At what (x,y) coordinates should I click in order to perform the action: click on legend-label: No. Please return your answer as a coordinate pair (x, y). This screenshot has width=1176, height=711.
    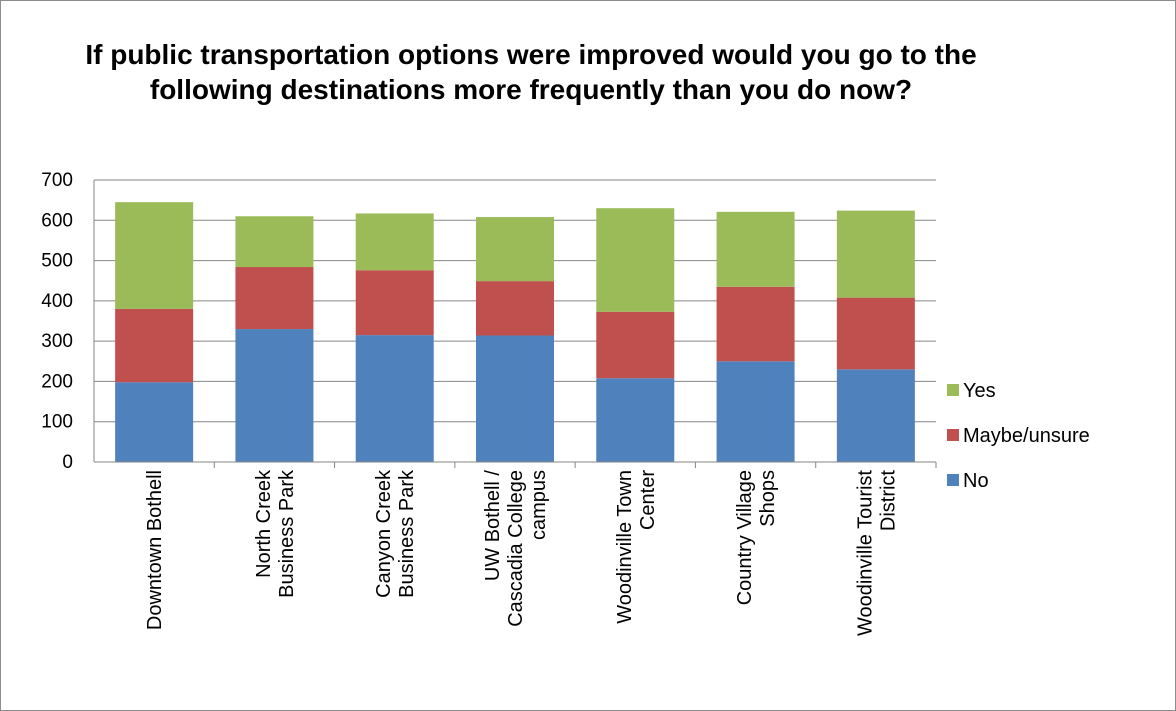
    Looking at the image, I should click on (976, 481).